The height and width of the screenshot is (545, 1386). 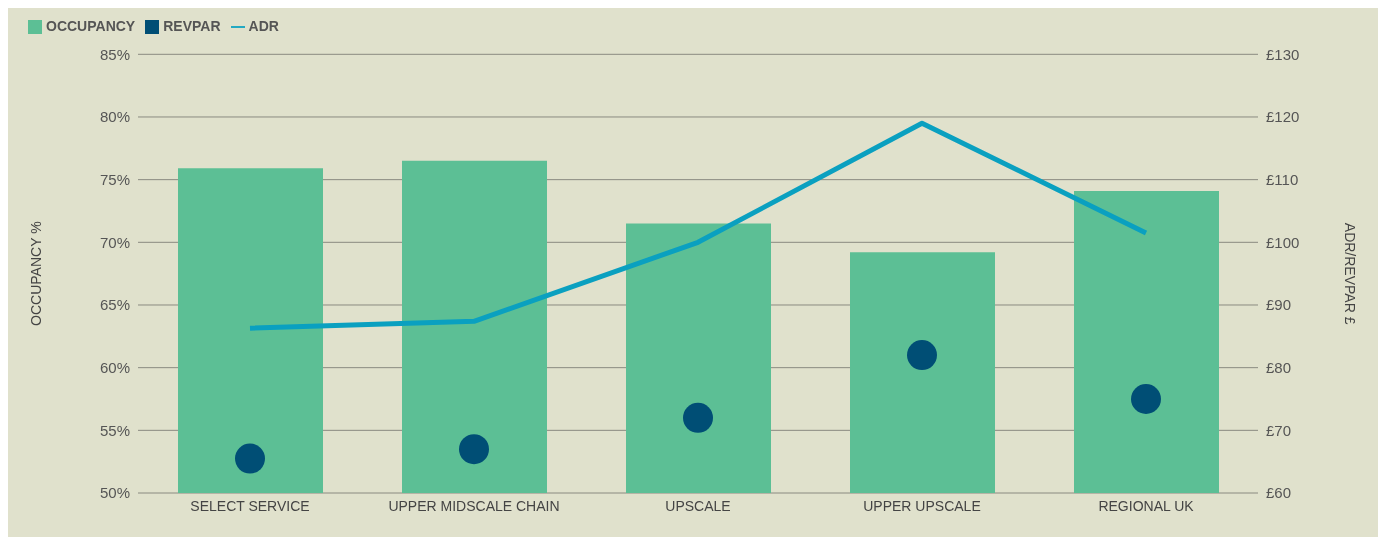 I want to click on x-tick-label: UPPER MIDSCALE CHAIN, so click(x=474, y=505).